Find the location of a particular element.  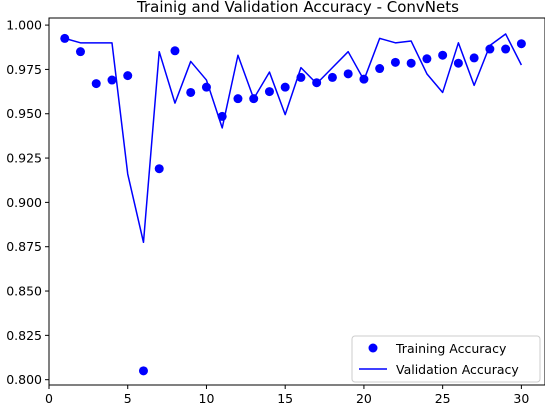

legend-label-training: Training Accuracy is located at coordinates (451, 348).